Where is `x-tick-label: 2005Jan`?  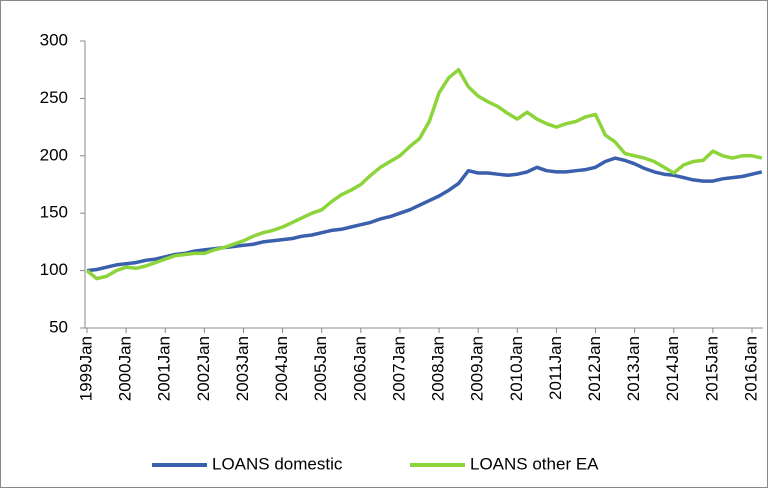 x-tick-label: 2005Jan is located at coordinates (320, 368).